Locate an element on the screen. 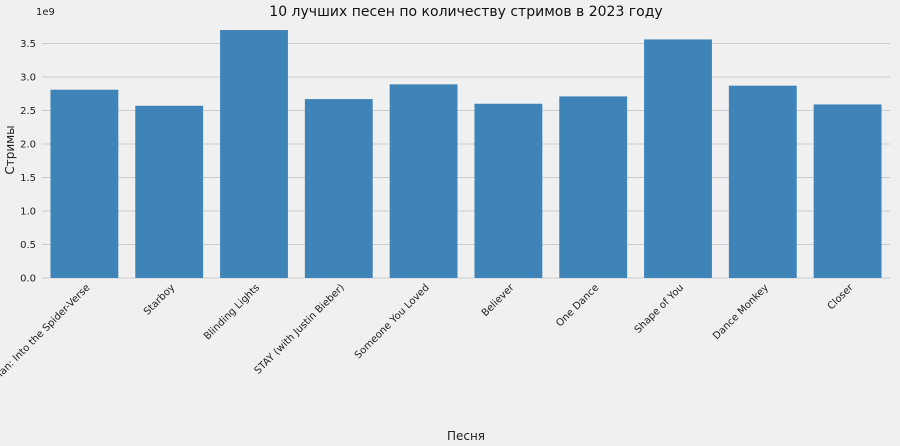 This screenshot has width=900, height=446. y-axis-ticks: 0.0 0.5 1.0 1.5 2.0 2.5 3.0 3.5 is located at coordinates (28, 162).